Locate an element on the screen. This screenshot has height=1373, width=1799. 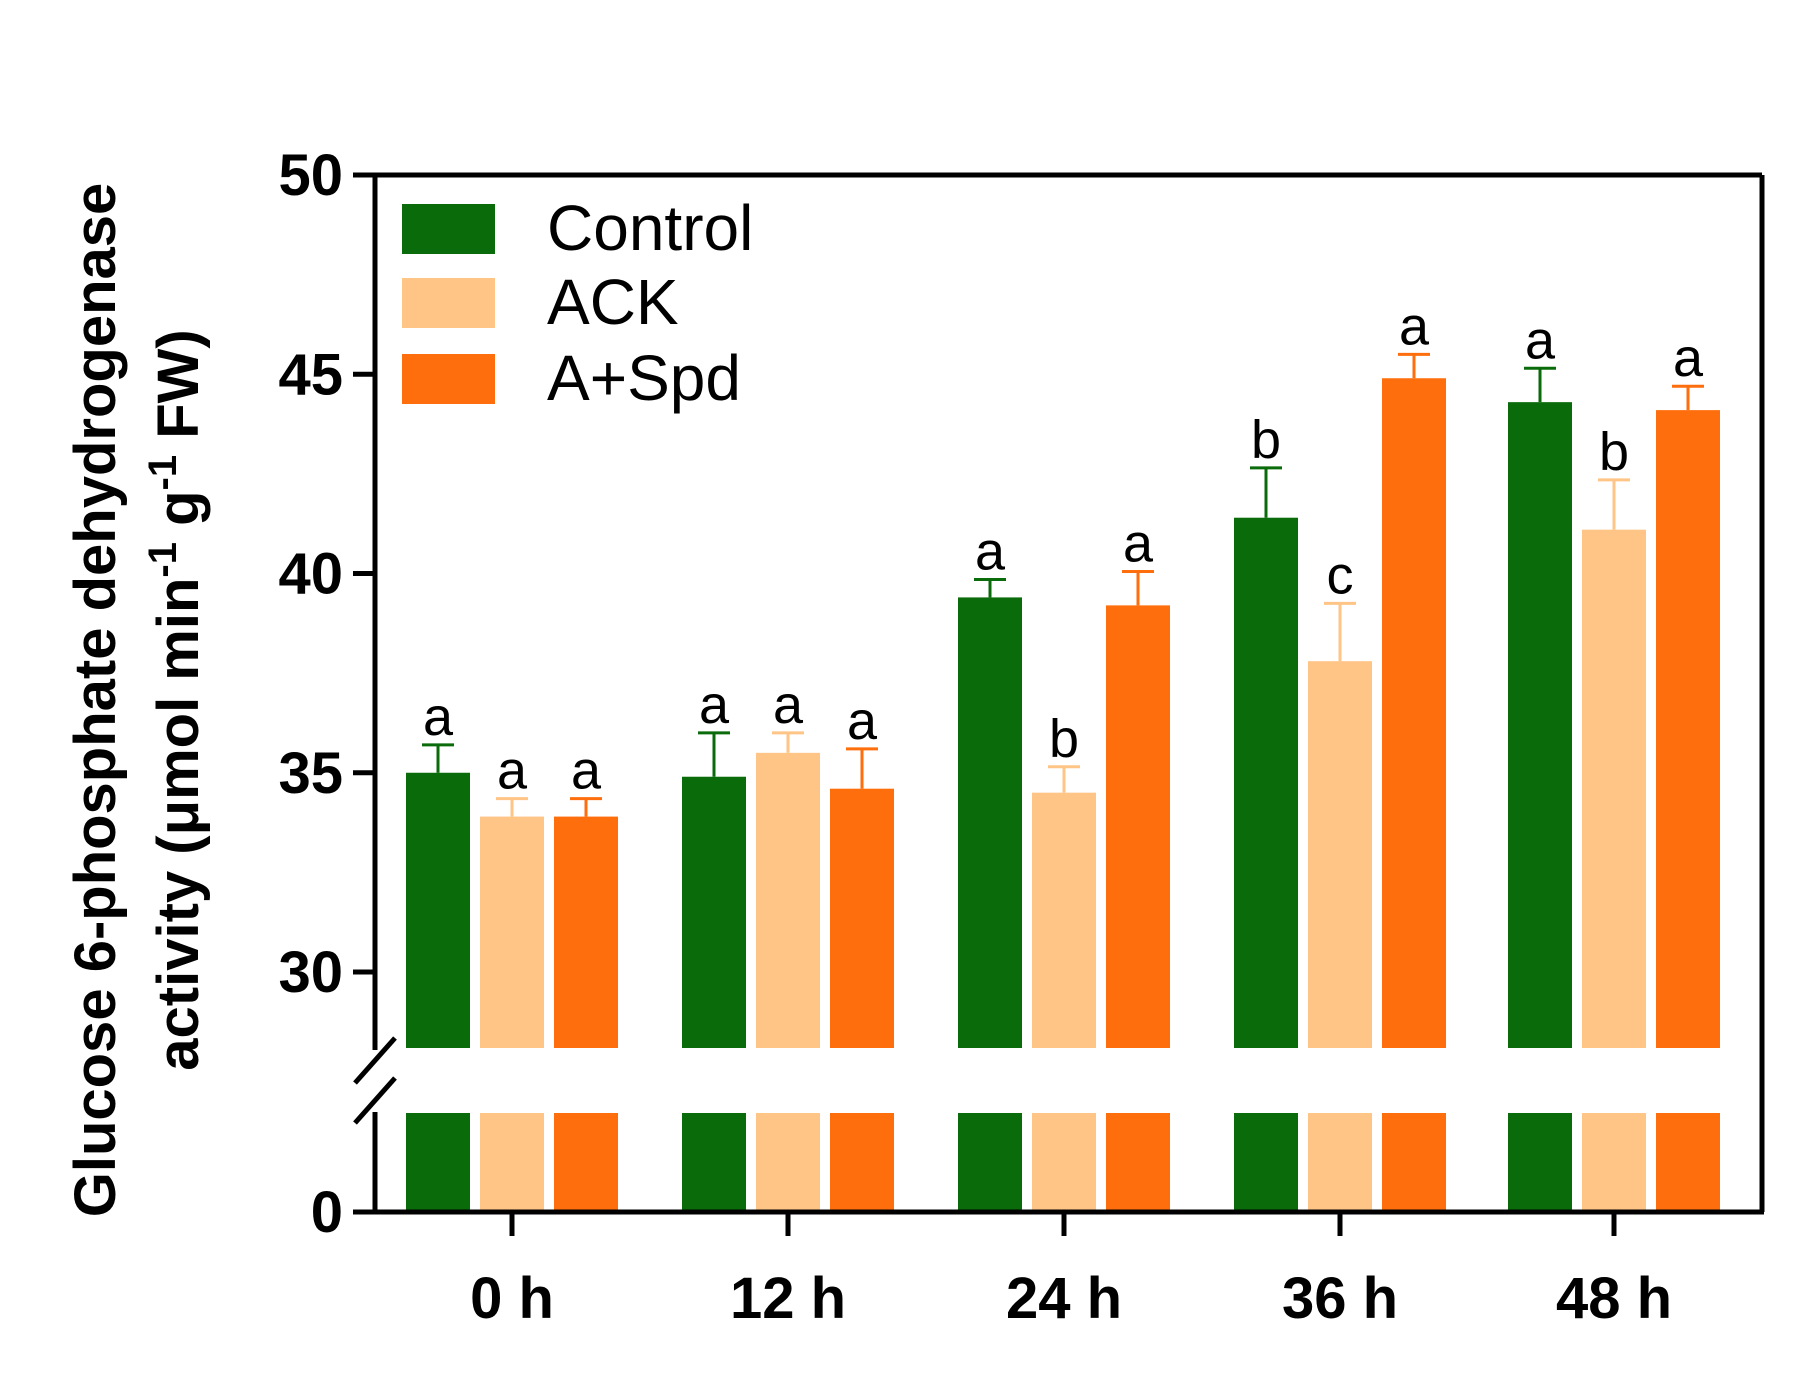
legend-label: A+Spd is located at coordinates (644, 378).